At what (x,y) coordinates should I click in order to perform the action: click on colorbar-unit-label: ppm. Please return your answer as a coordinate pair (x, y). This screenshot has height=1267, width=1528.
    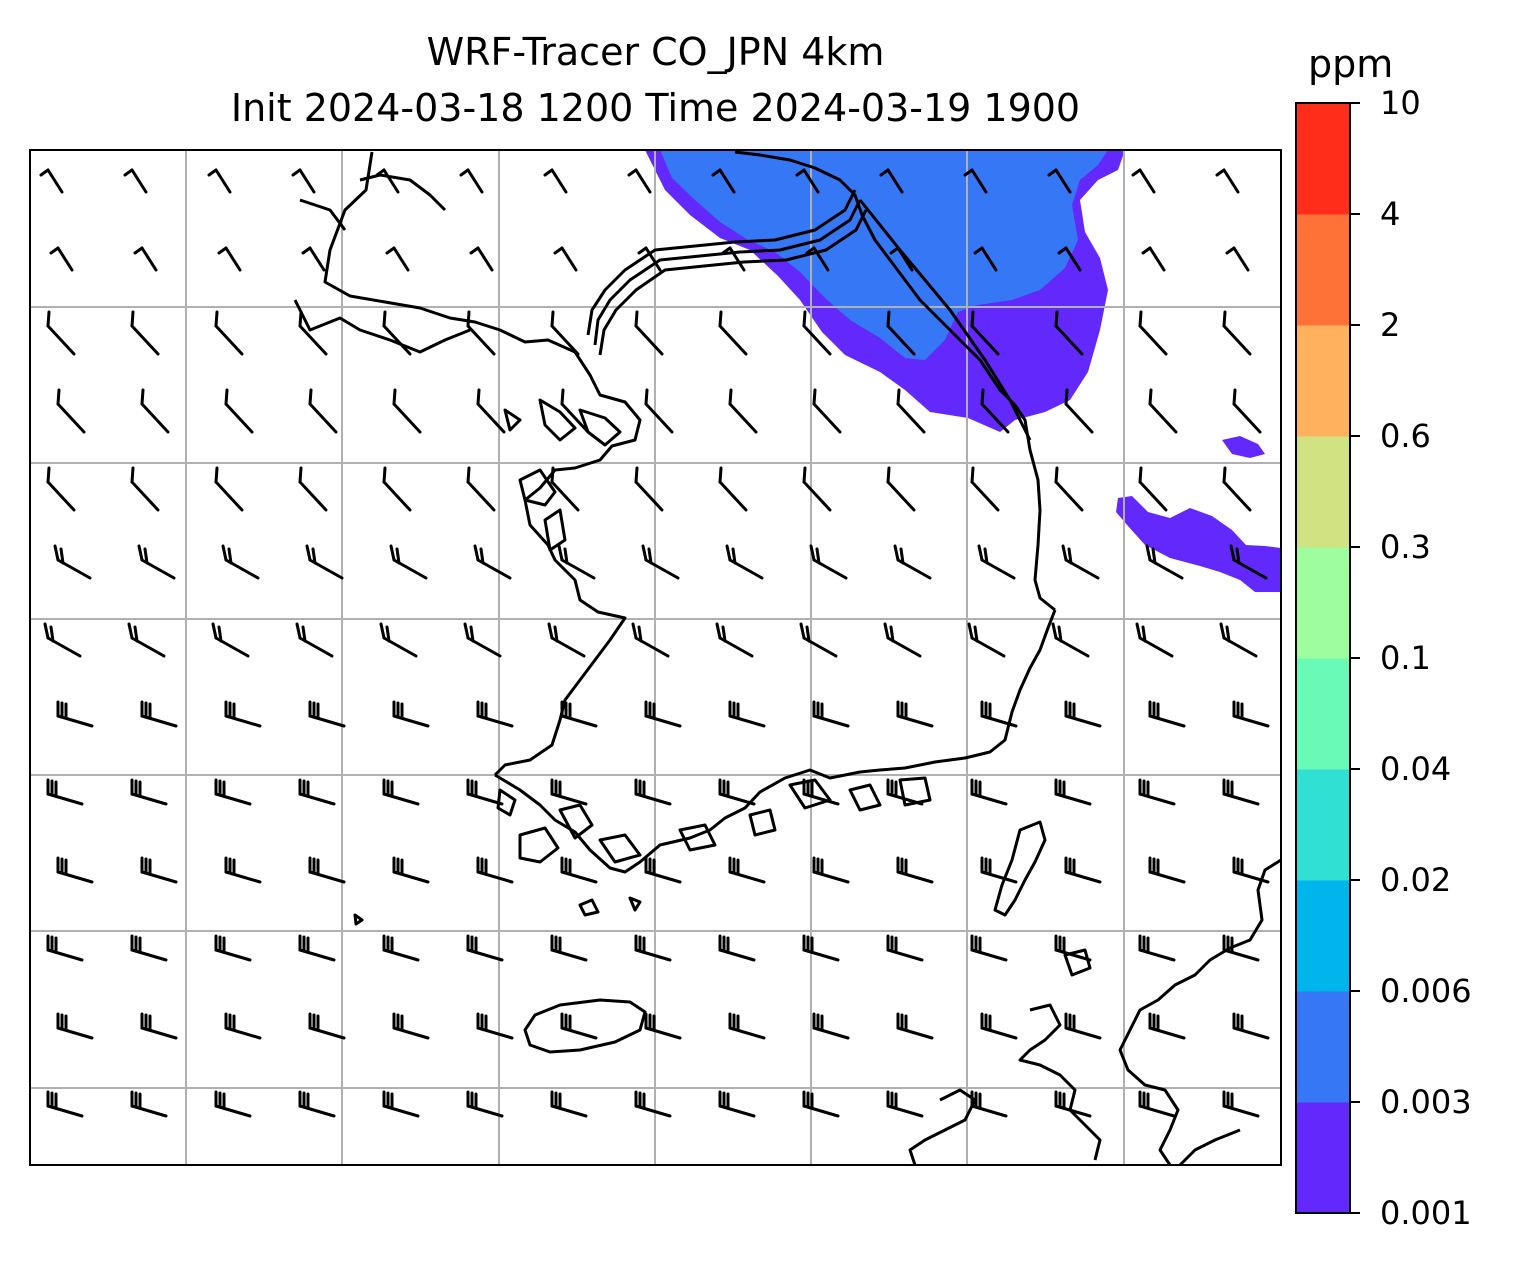
    Looking at the image, I should click on (1351, 64).